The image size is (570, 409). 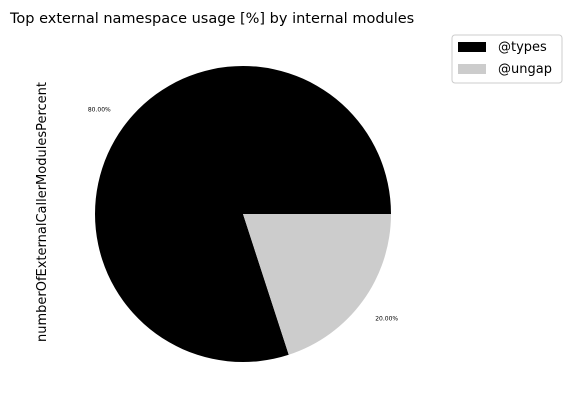 I want to click on y-axis-label: numberOfExternalCallerModulesPercent, so click(x=42, y=212).